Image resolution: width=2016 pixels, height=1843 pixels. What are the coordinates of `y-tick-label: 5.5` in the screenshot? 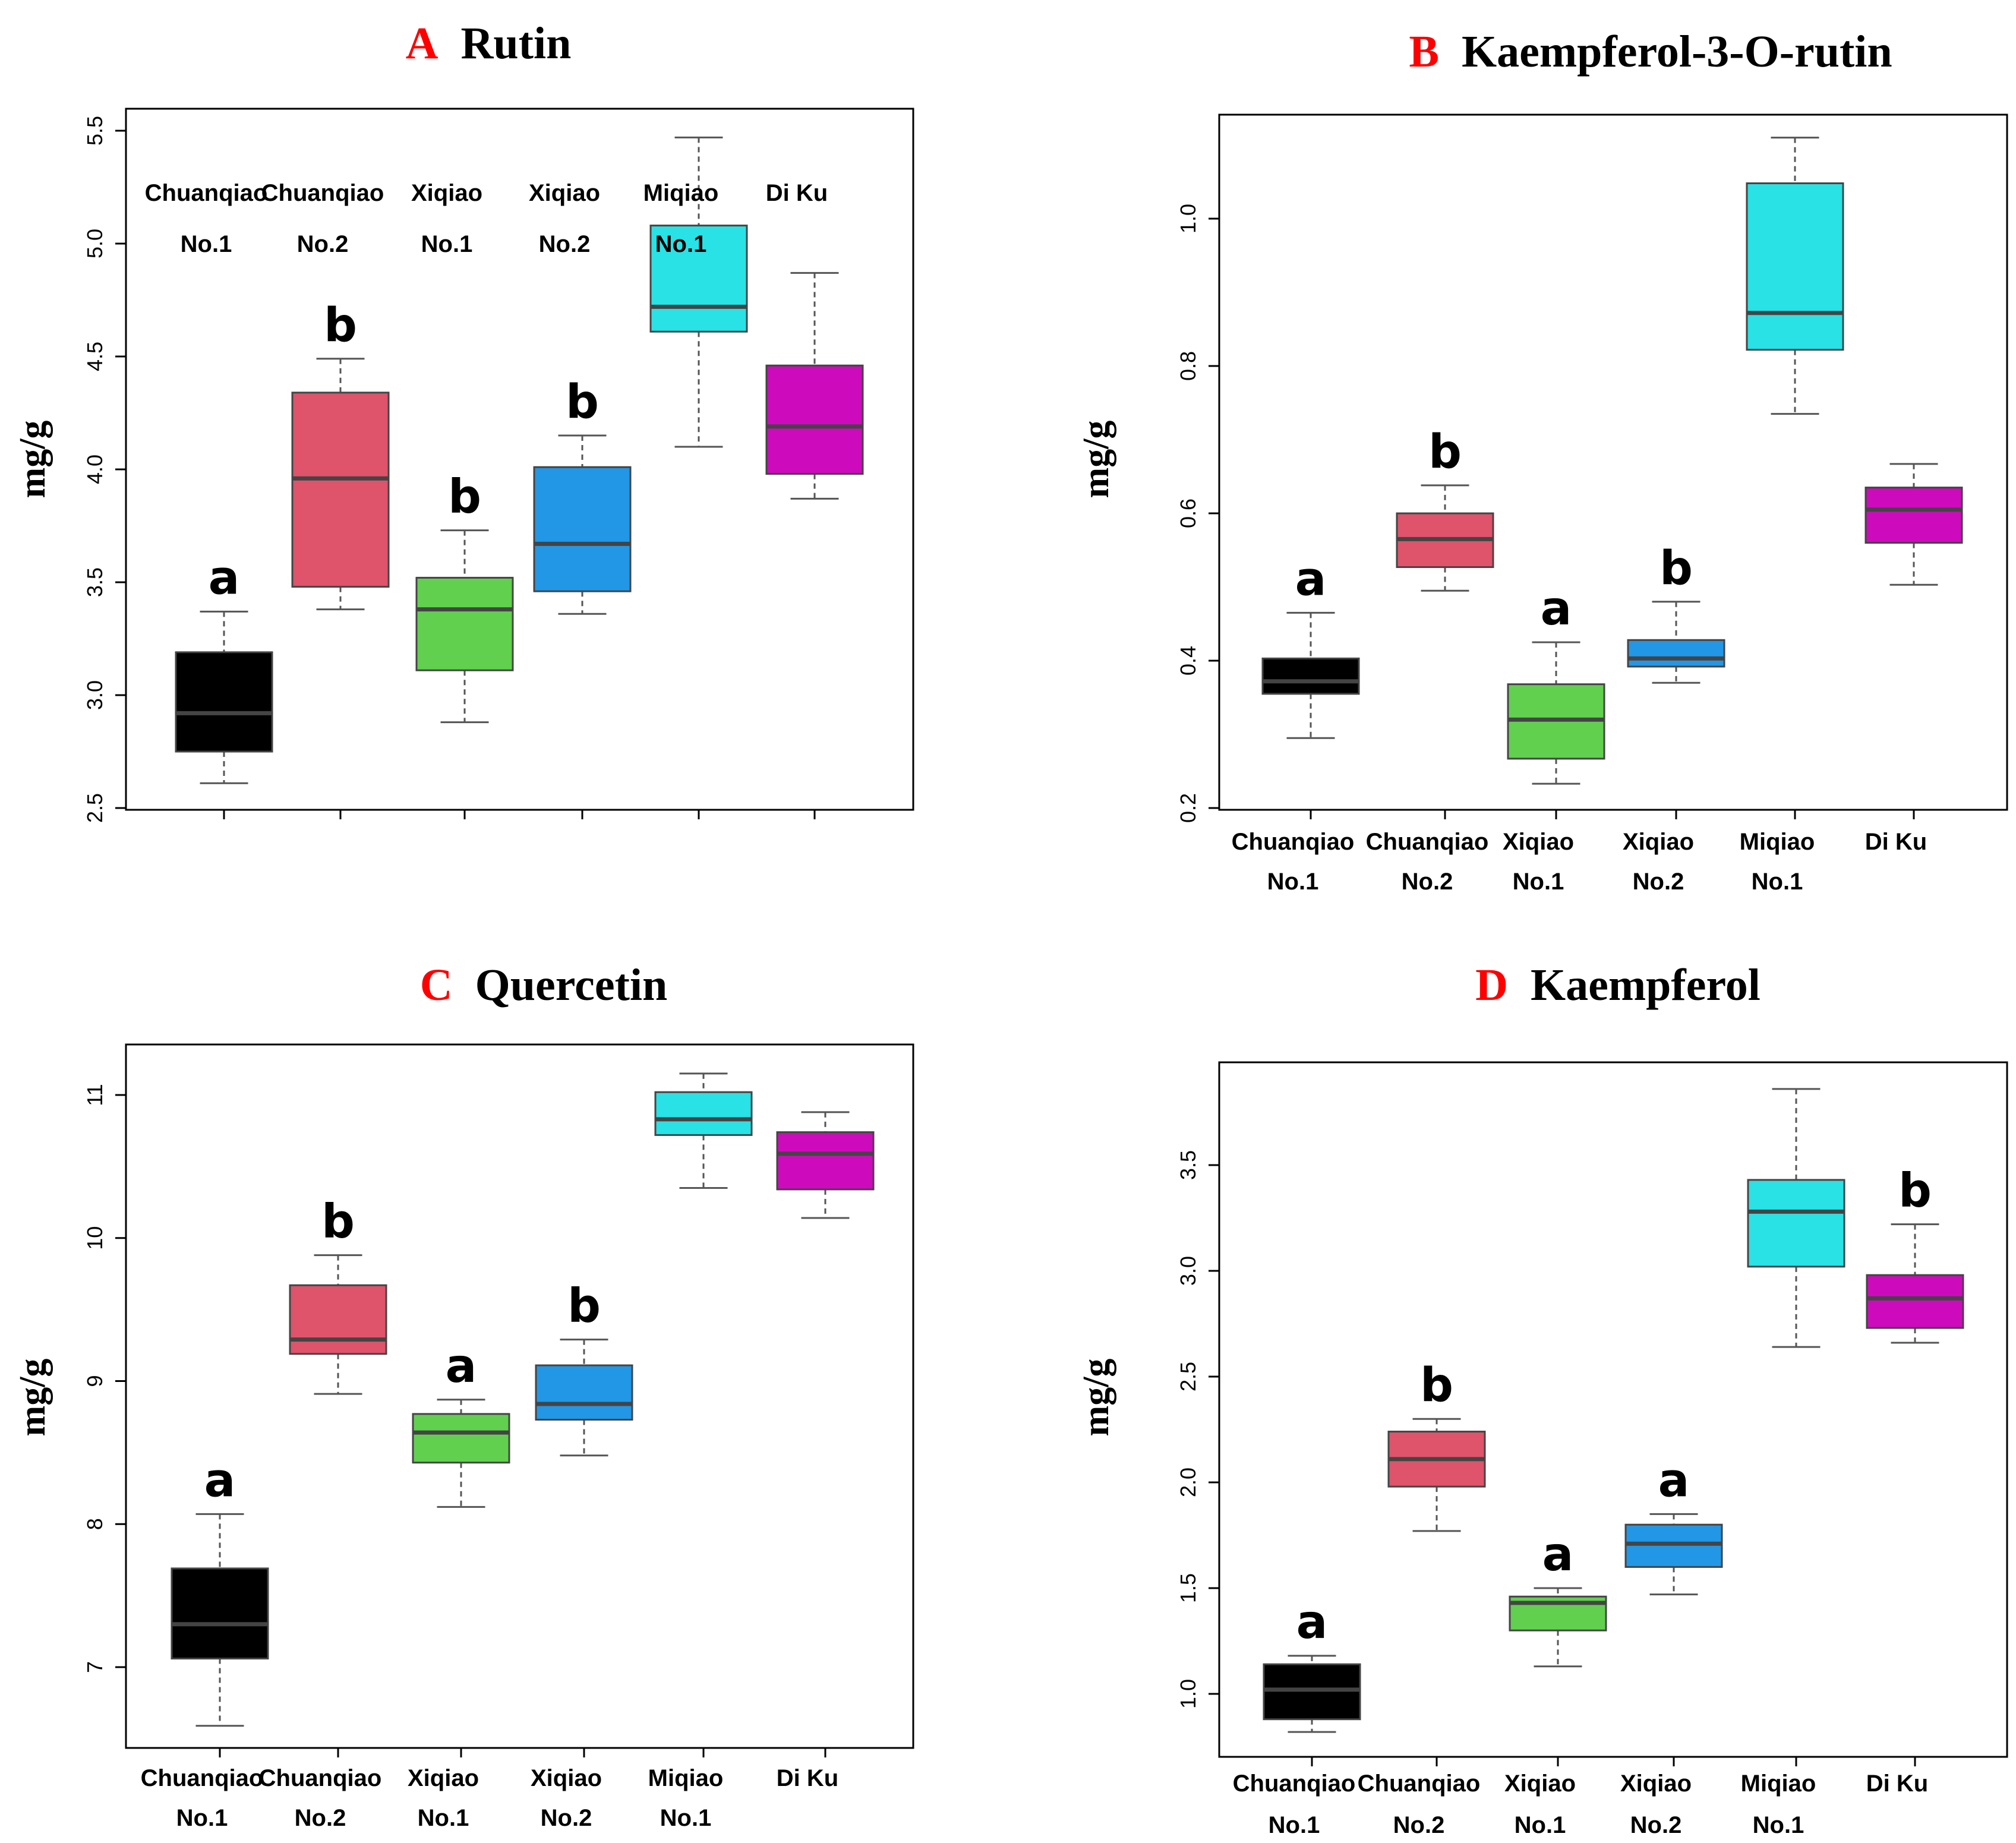 It's located at (95, 131).